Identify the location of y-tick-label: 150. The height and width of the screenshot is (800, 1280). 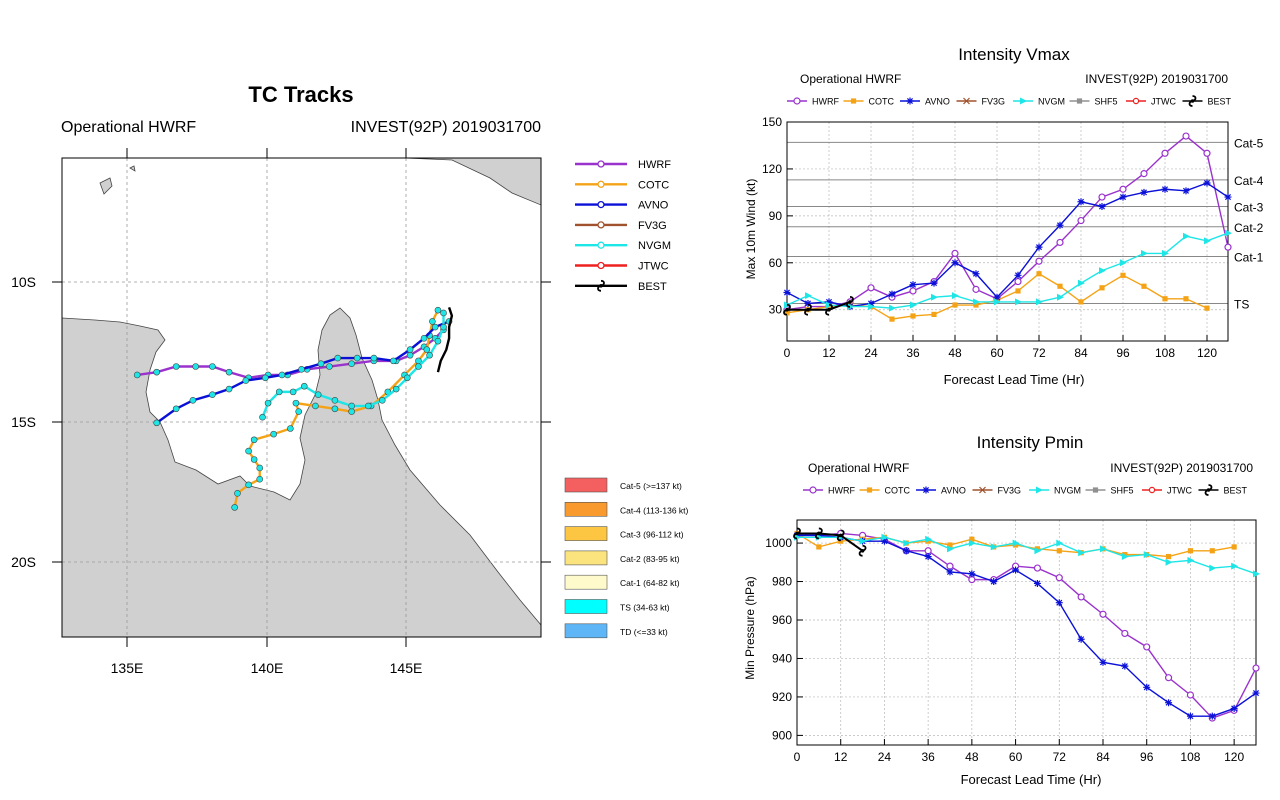
(772, 122).